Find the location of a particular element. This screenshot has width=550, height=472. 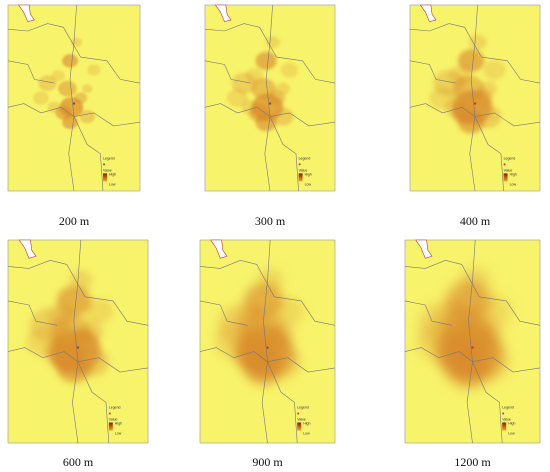

panel-caption: 600 m is located at coordinates (78, 462).